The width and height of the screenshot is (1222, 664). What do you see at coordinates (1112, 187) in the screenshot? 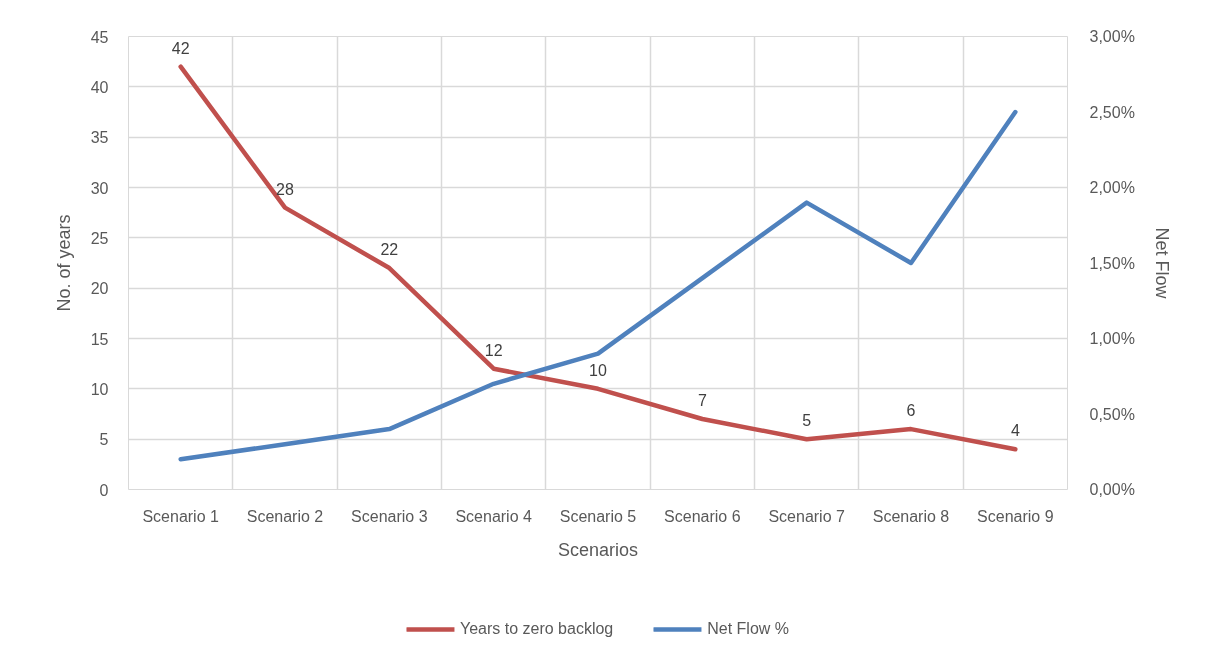
I see `y2-tick-label: 2,00%` at bounding box center [1112, 187].